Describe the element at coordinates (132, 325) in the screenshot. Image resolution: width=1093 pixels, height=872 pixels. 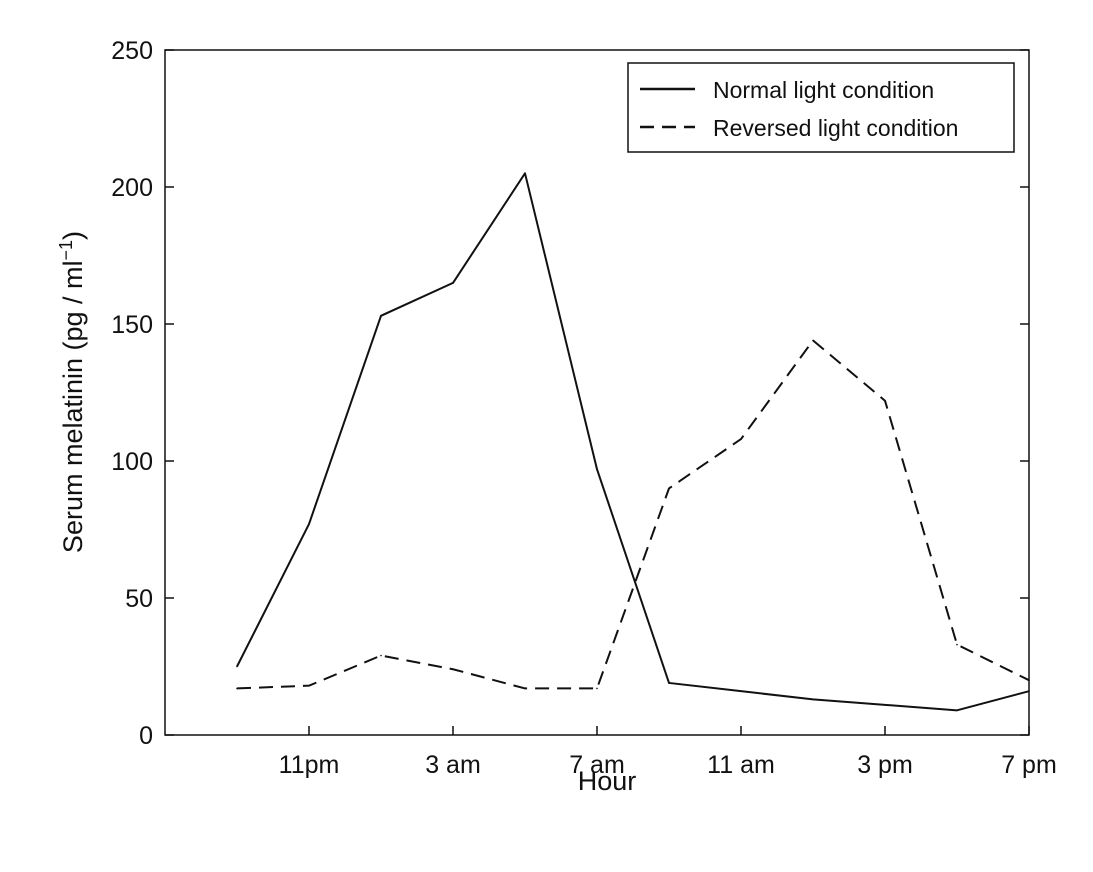
I see `y-tick-label: 150` at that location.